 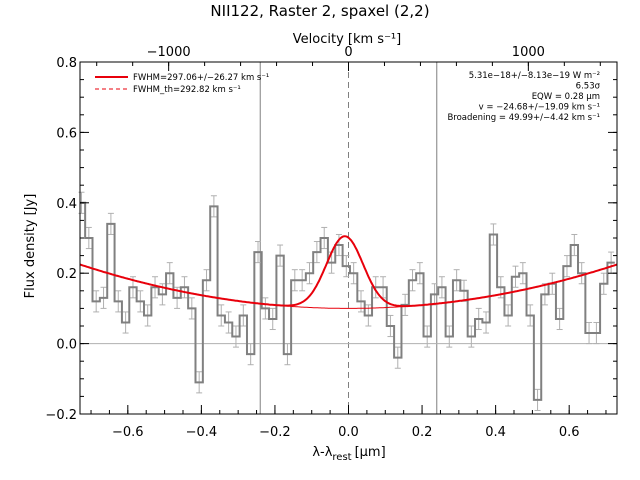 I want to click on x-axis-label-sub: rest, so click(x=341, y=457).